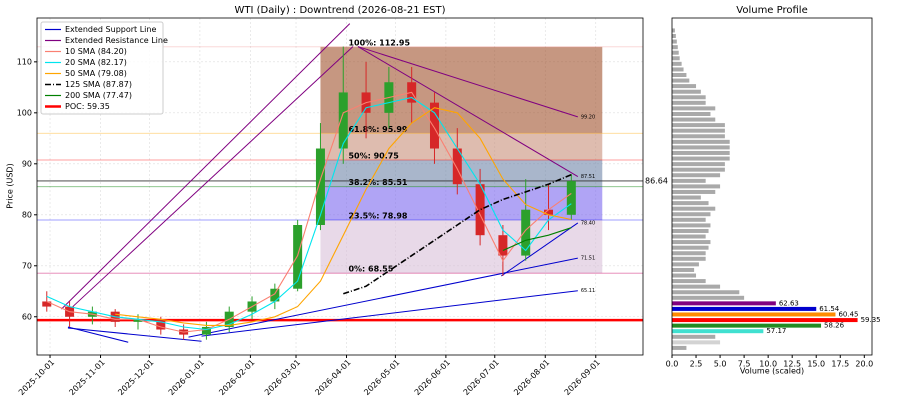  Describe the element at coordinates (98, 84) in the screenshot. I see `legend-label: 125 SMA (87.87)` at that location.